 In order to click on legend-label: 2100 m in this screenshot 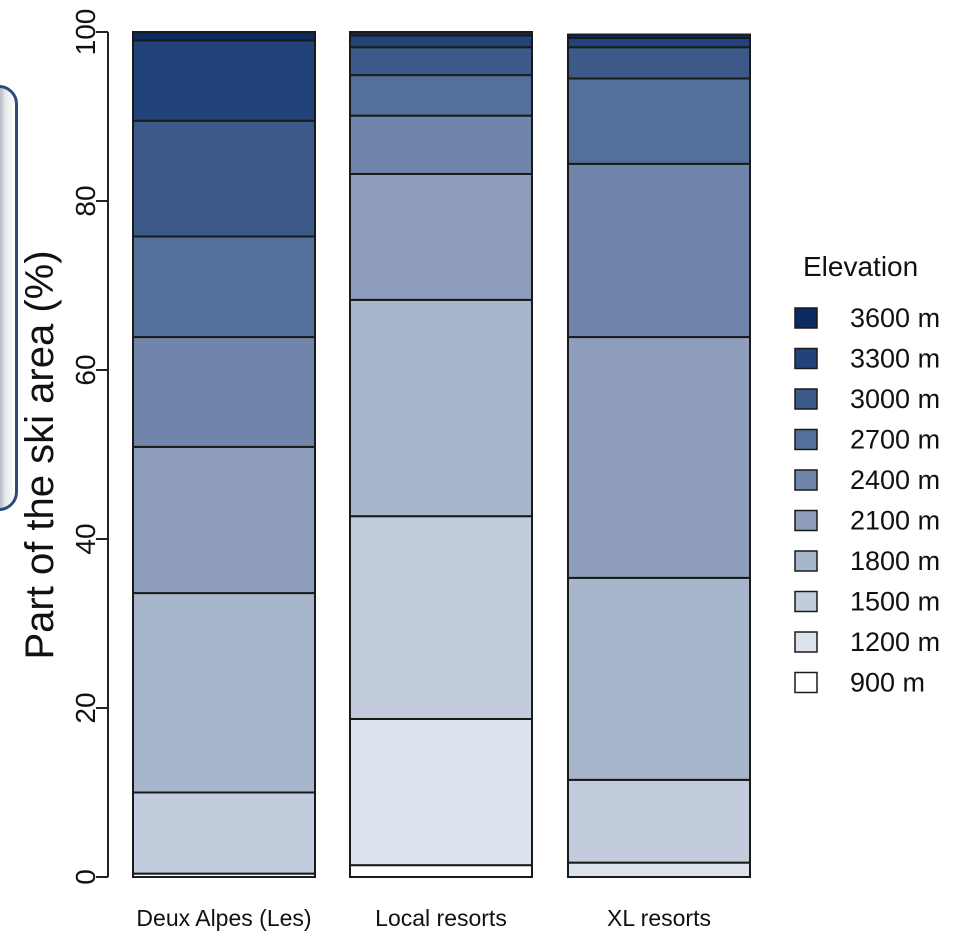, I will do `click(895, 521)`.